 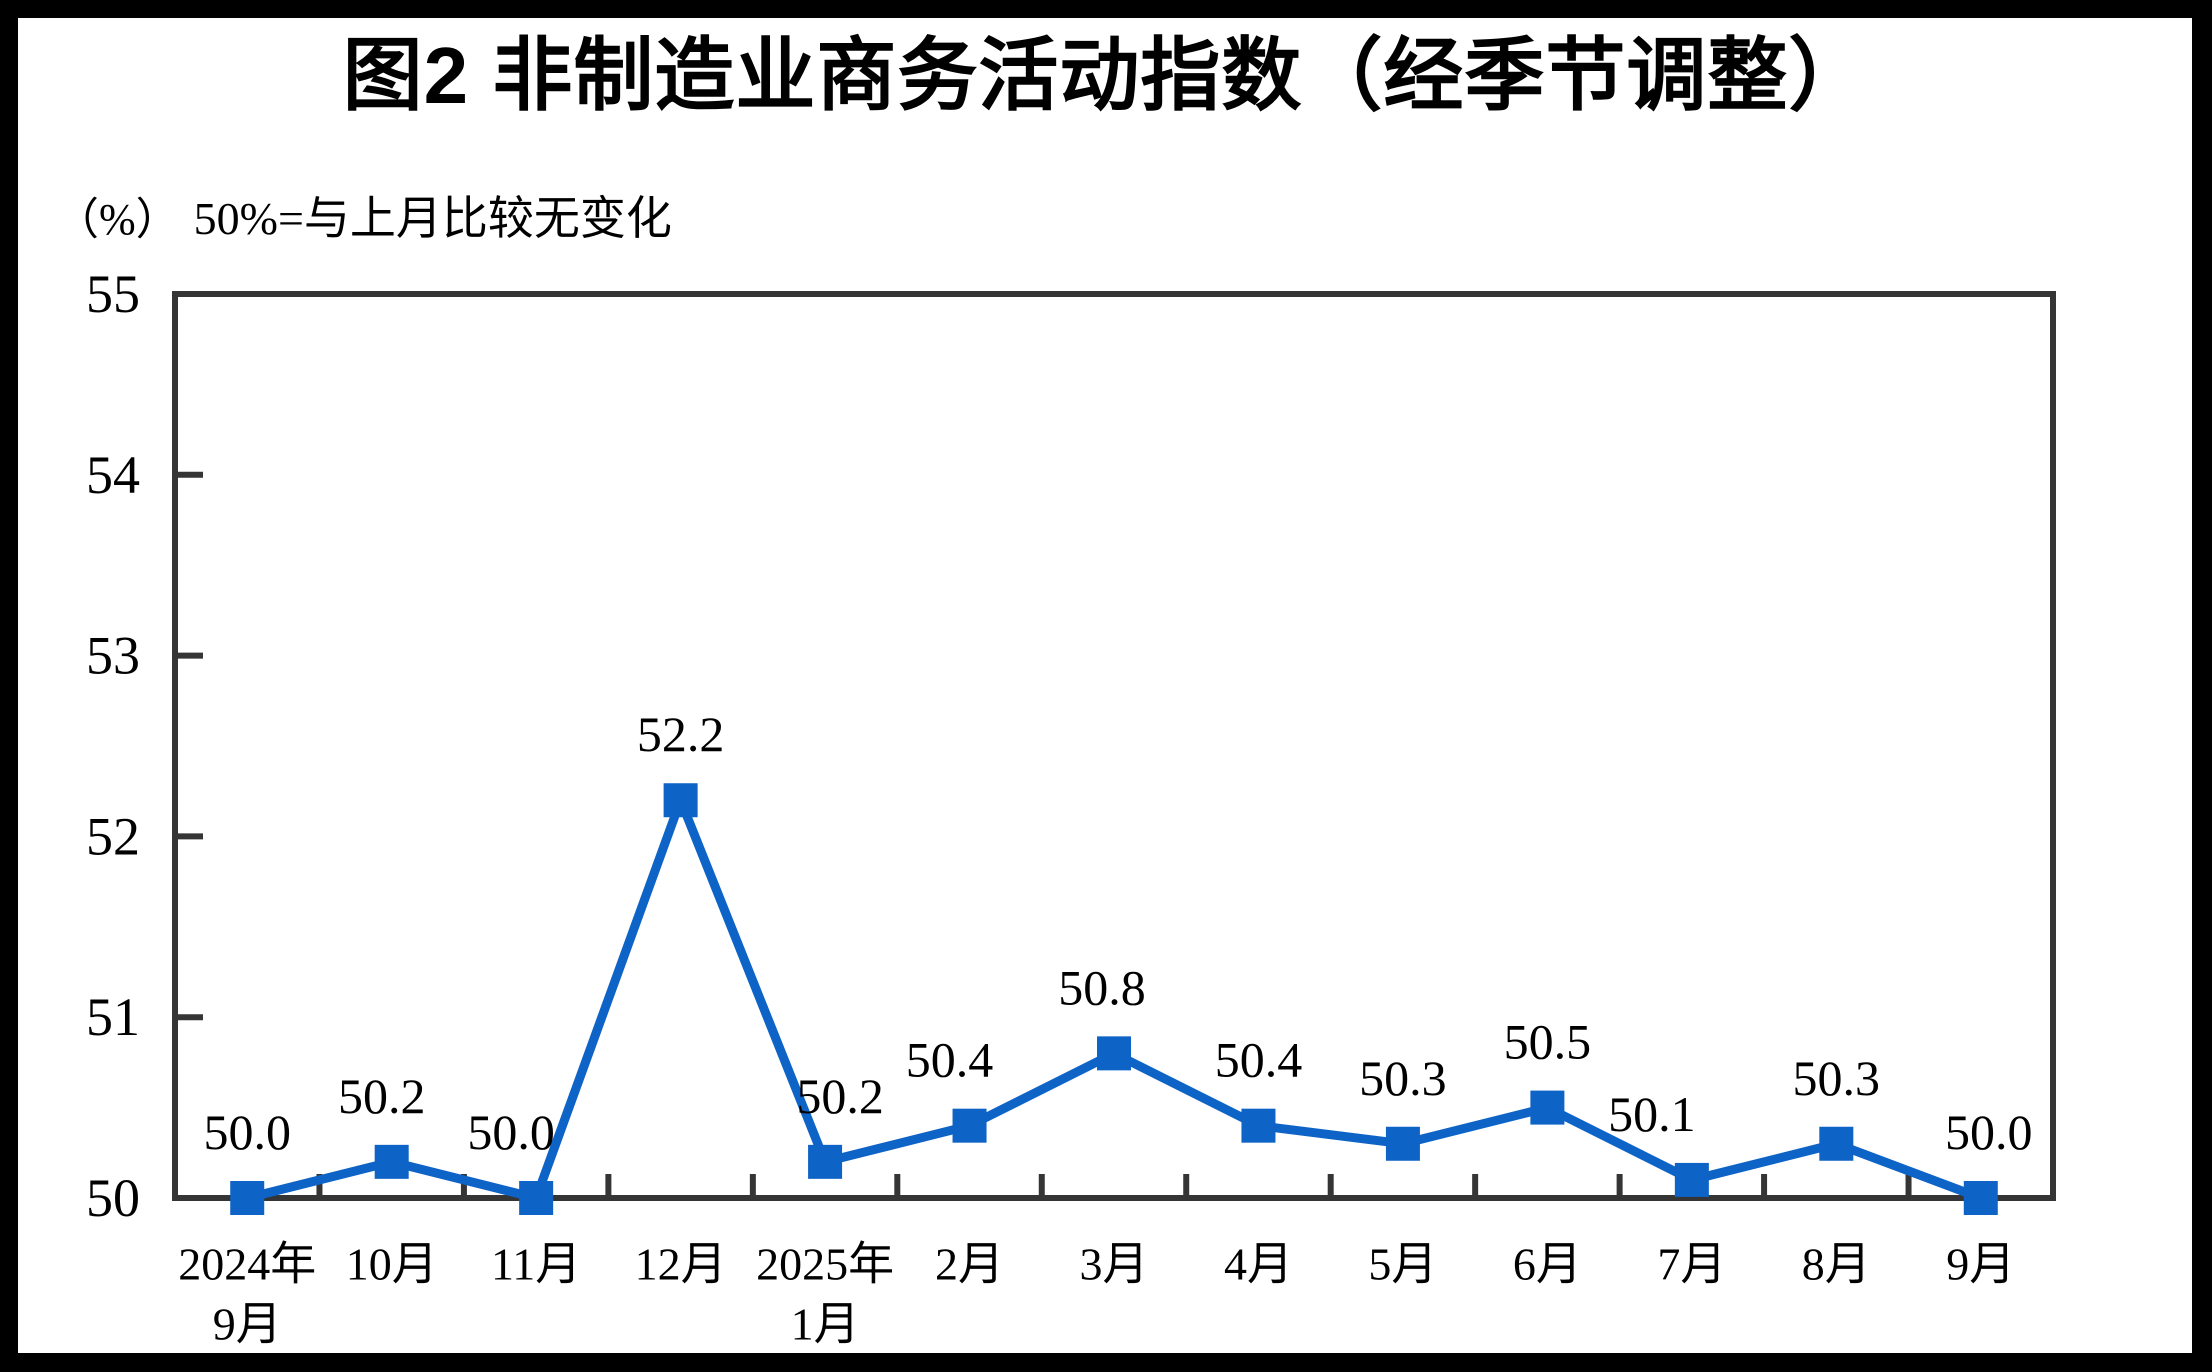 What do you see at coordinates (1102, 987) in the screenshot?
I see `data-point-label: 50.8` at bounding box center [1102, 987].